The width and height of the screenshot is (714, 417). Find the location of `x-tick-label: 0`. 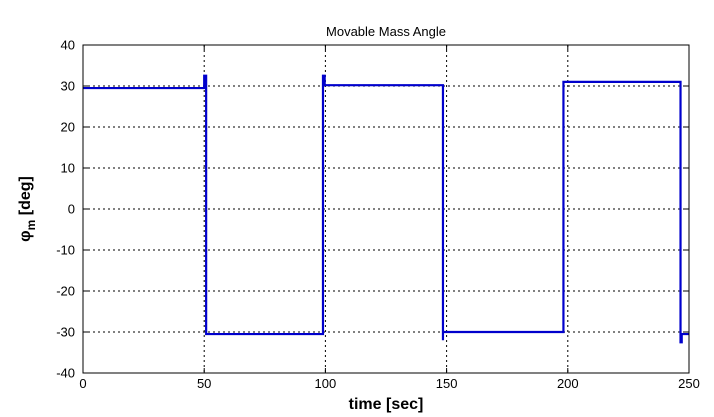

x-tick-label: 0 is located at coordinates (82, 383).